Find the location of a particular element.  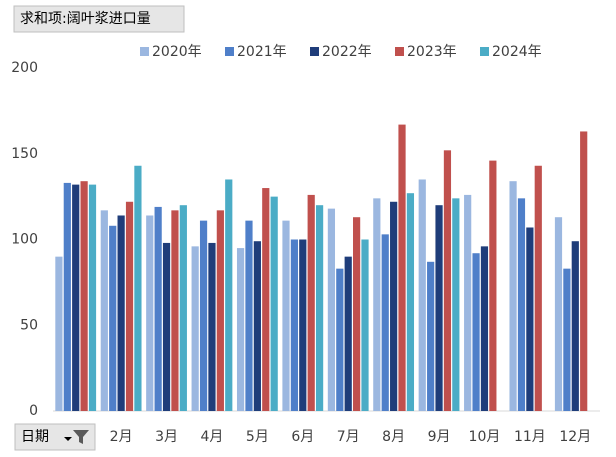

x-tick-label: 9月 is located at coordinates (439, 437).